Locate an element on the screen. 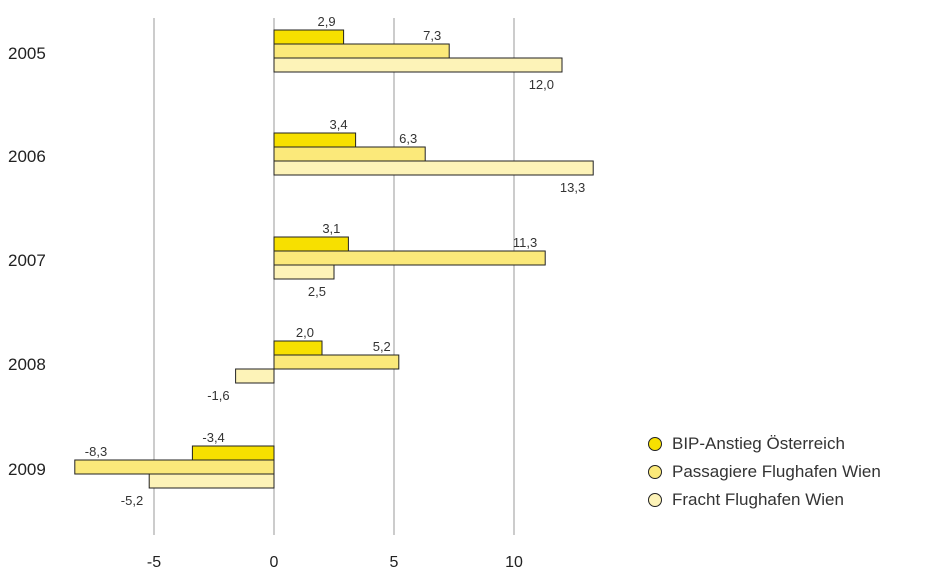 The height and width of the screenshot is (572, 941). x-tick-label: 0 is located at coordinates (274, 562).